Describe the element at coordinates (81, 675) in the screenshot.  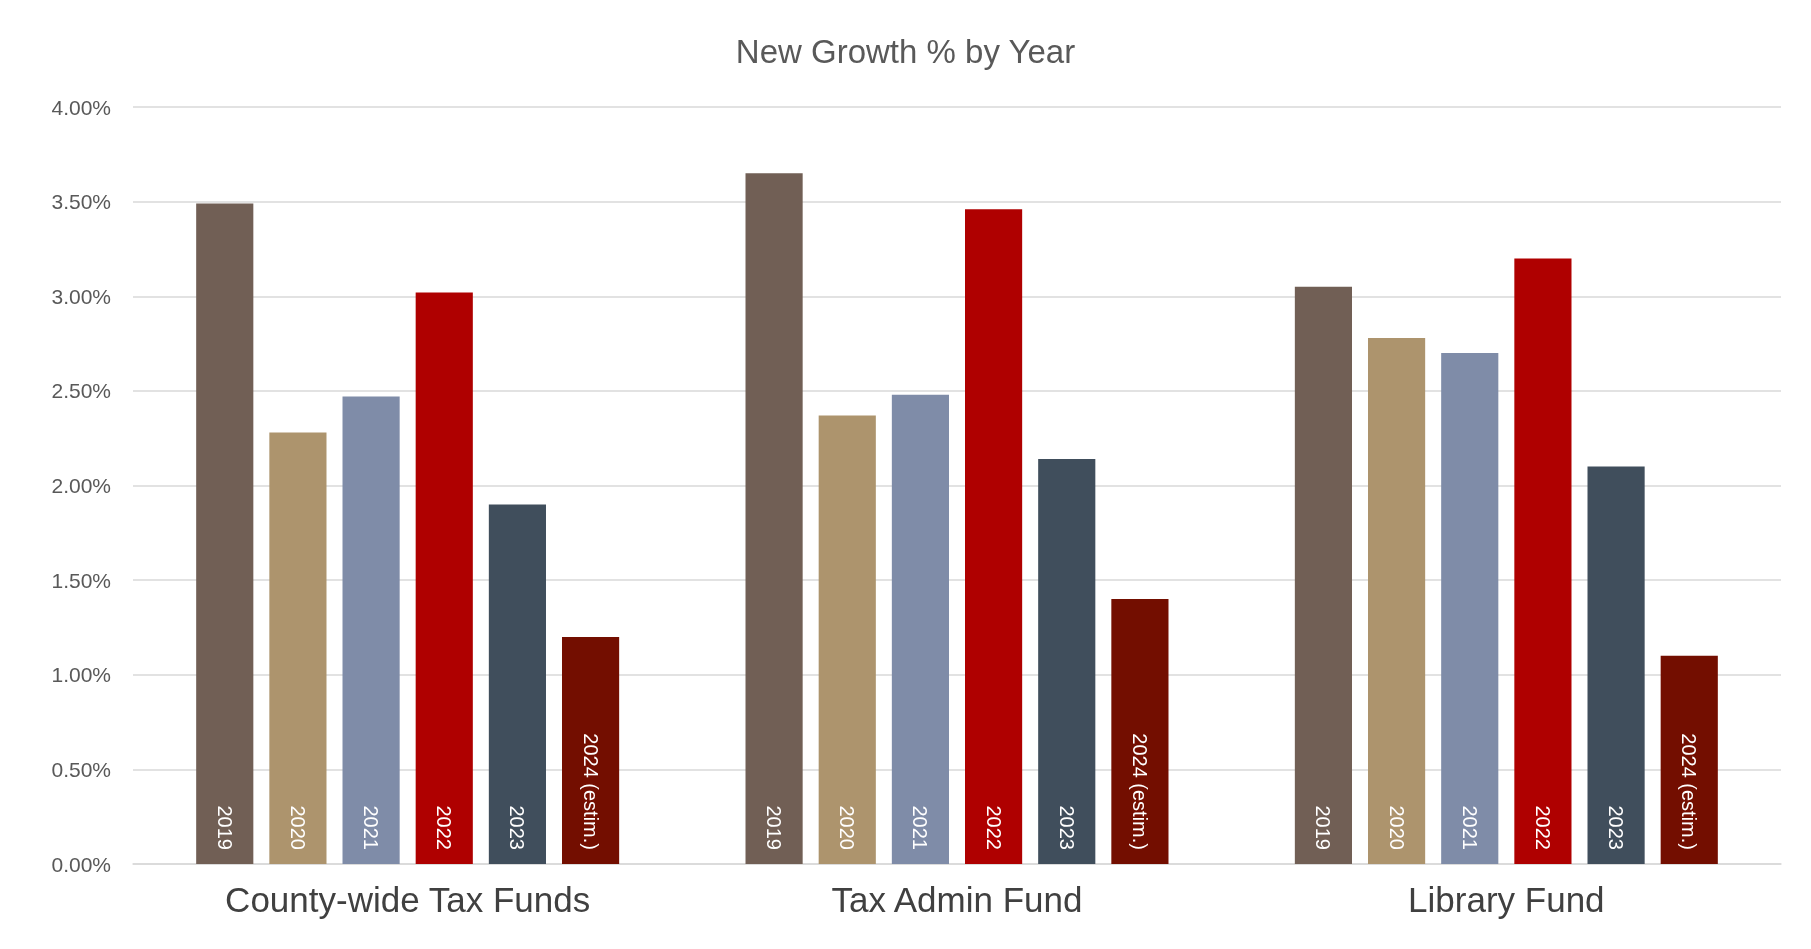
I see `y-tick-label: 1.00%` at that location.